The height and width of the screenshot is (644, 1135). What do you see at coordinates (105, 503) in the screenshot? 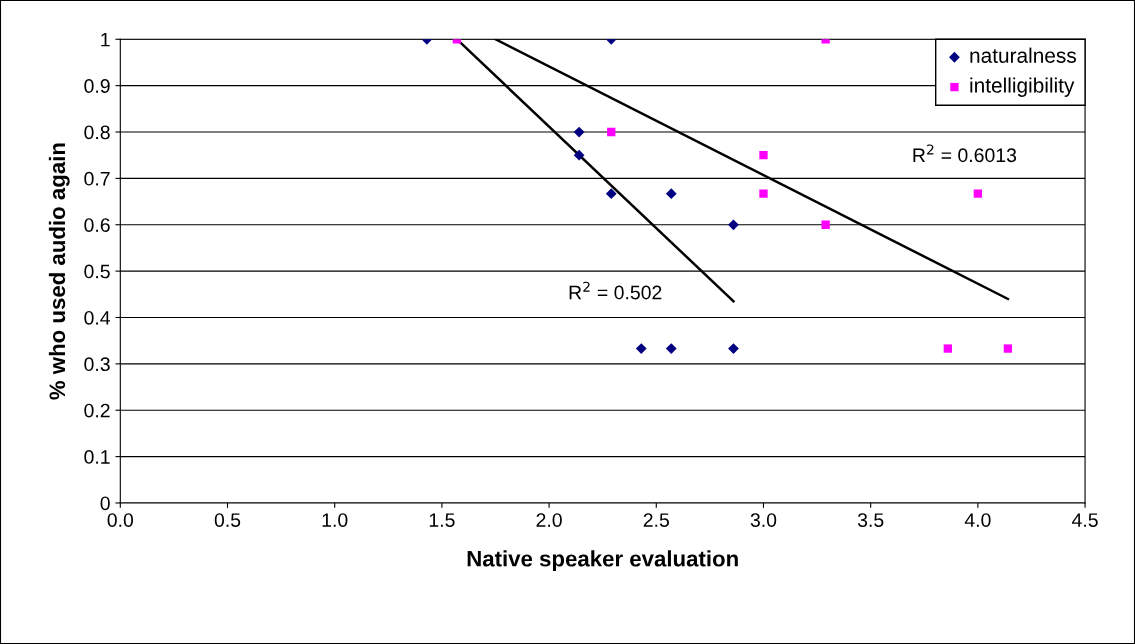
I see `y-tick-label: 0` at bounding box center [105, 503].